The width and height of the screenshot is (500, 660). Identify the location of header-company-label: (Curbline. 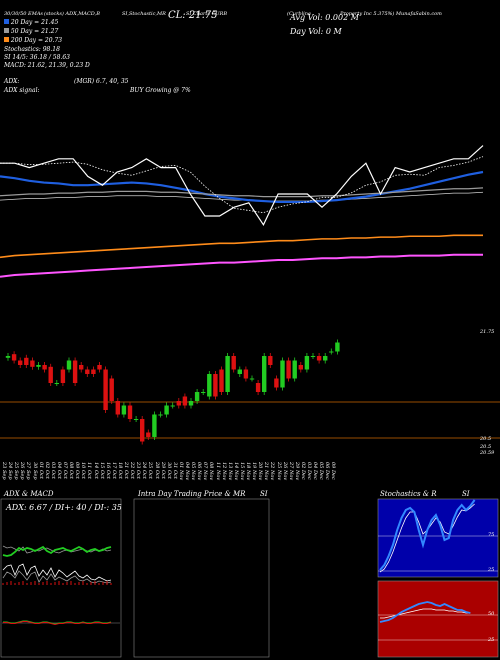
(299, 14).